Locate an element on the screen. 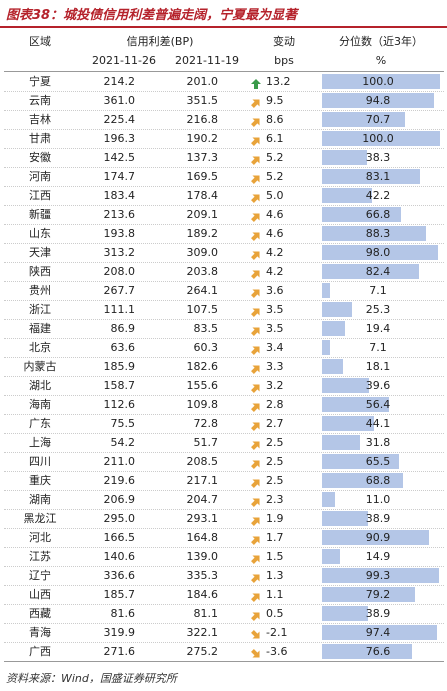 The image size is (447, 691). percentile-cell: 94.8 is located at coordinates (378, 100).